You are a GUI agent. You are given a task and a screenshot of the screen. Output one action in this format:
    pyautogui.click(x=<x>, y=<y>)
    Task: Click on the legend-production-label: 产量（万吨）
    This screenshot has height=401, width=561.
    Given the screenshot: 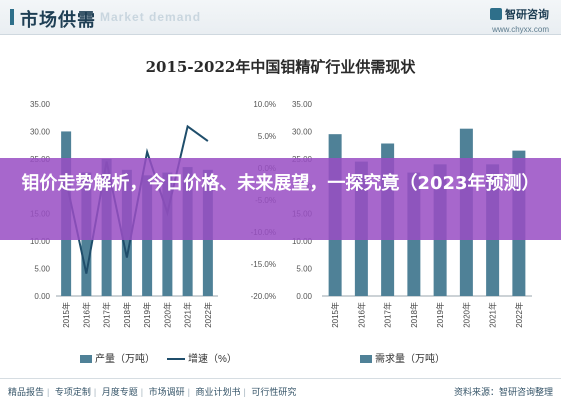 What is the action you would take?
    pyautogui.click(x=125, y=359)
    